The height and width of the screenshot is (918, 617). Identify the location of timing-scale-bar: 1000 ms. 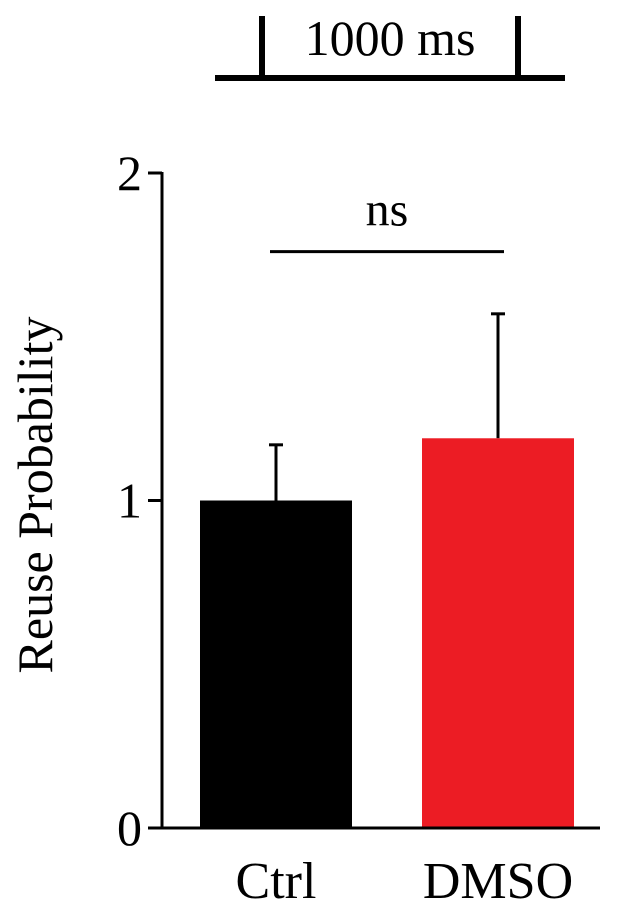
(390, 45).